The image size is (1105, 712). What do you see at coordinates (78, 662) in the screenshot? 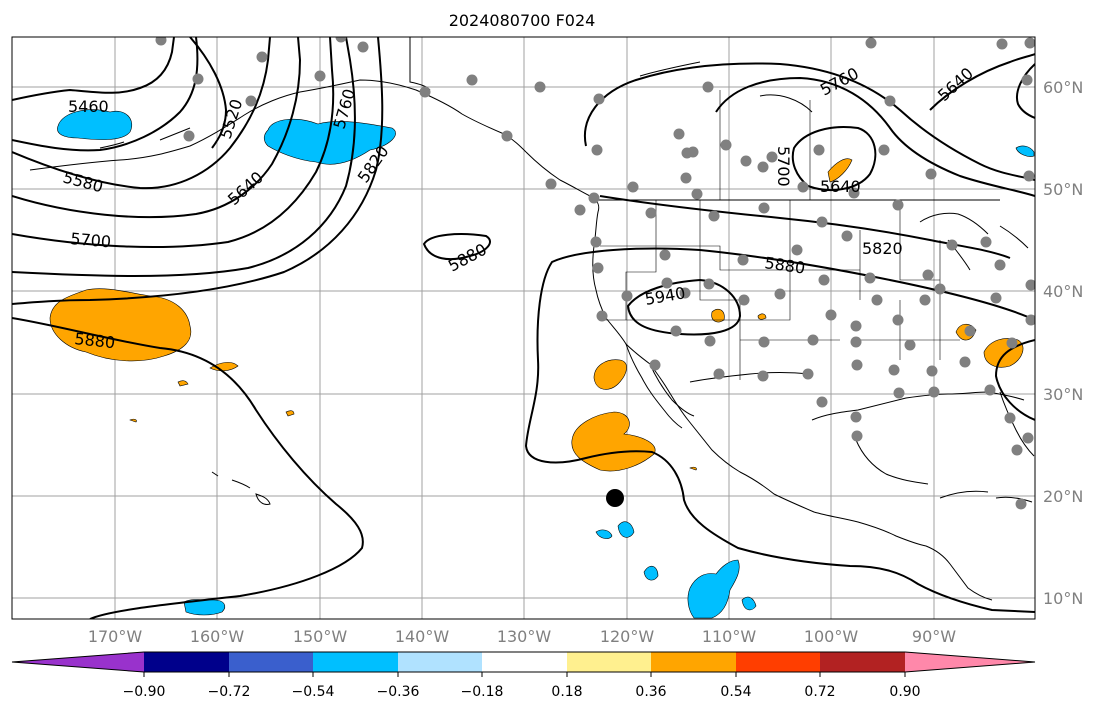
I see `colorbar-extend-min` at bounding box center [78, 662].